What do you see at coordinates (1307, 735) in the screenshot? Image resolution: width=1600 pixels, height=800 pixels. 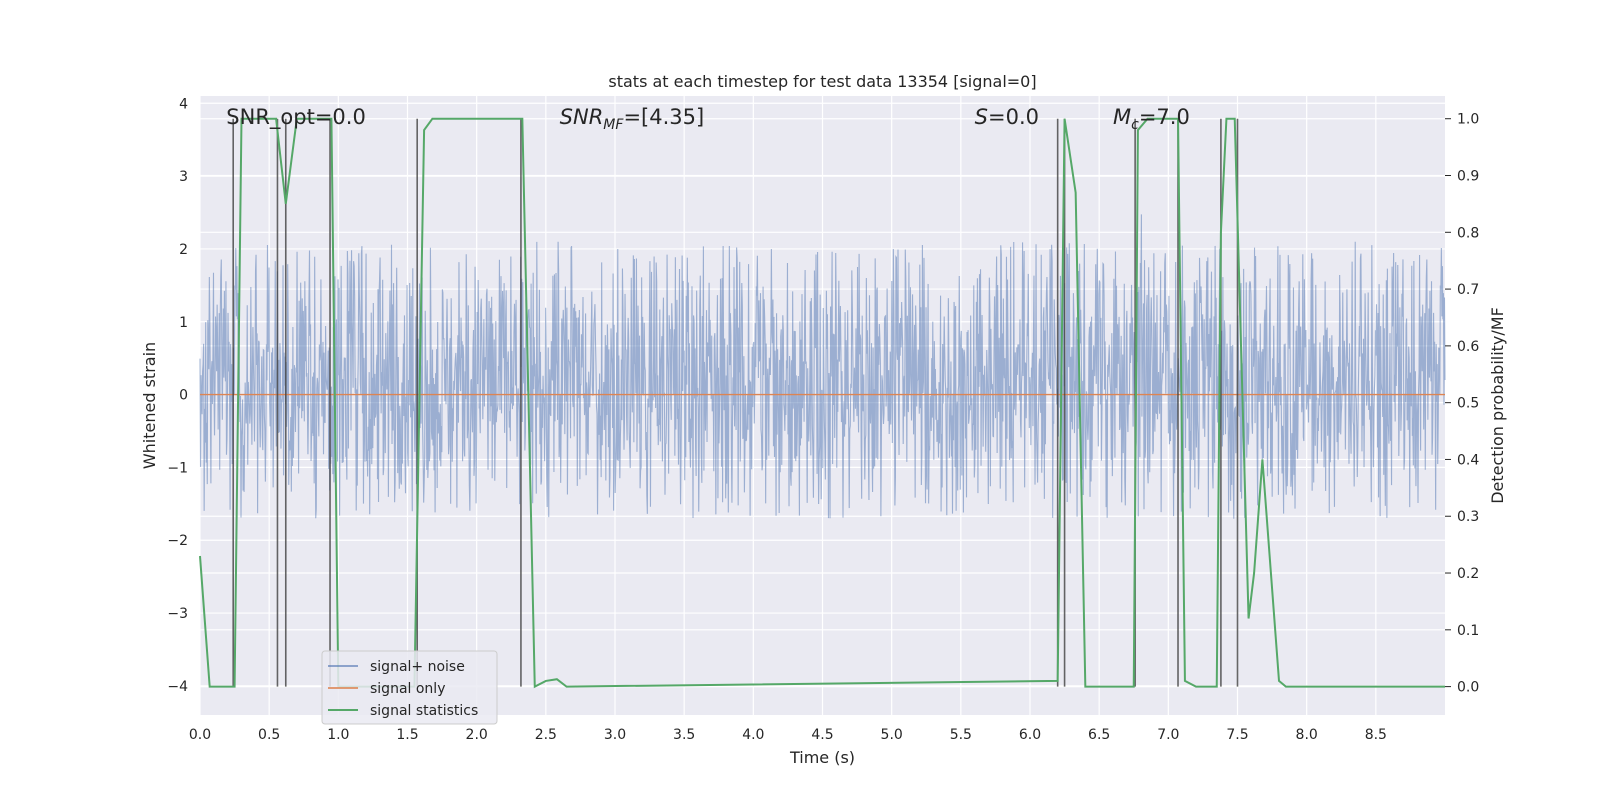 I see `x-tick-label: 8.0` at bounding box center [1307, 735].